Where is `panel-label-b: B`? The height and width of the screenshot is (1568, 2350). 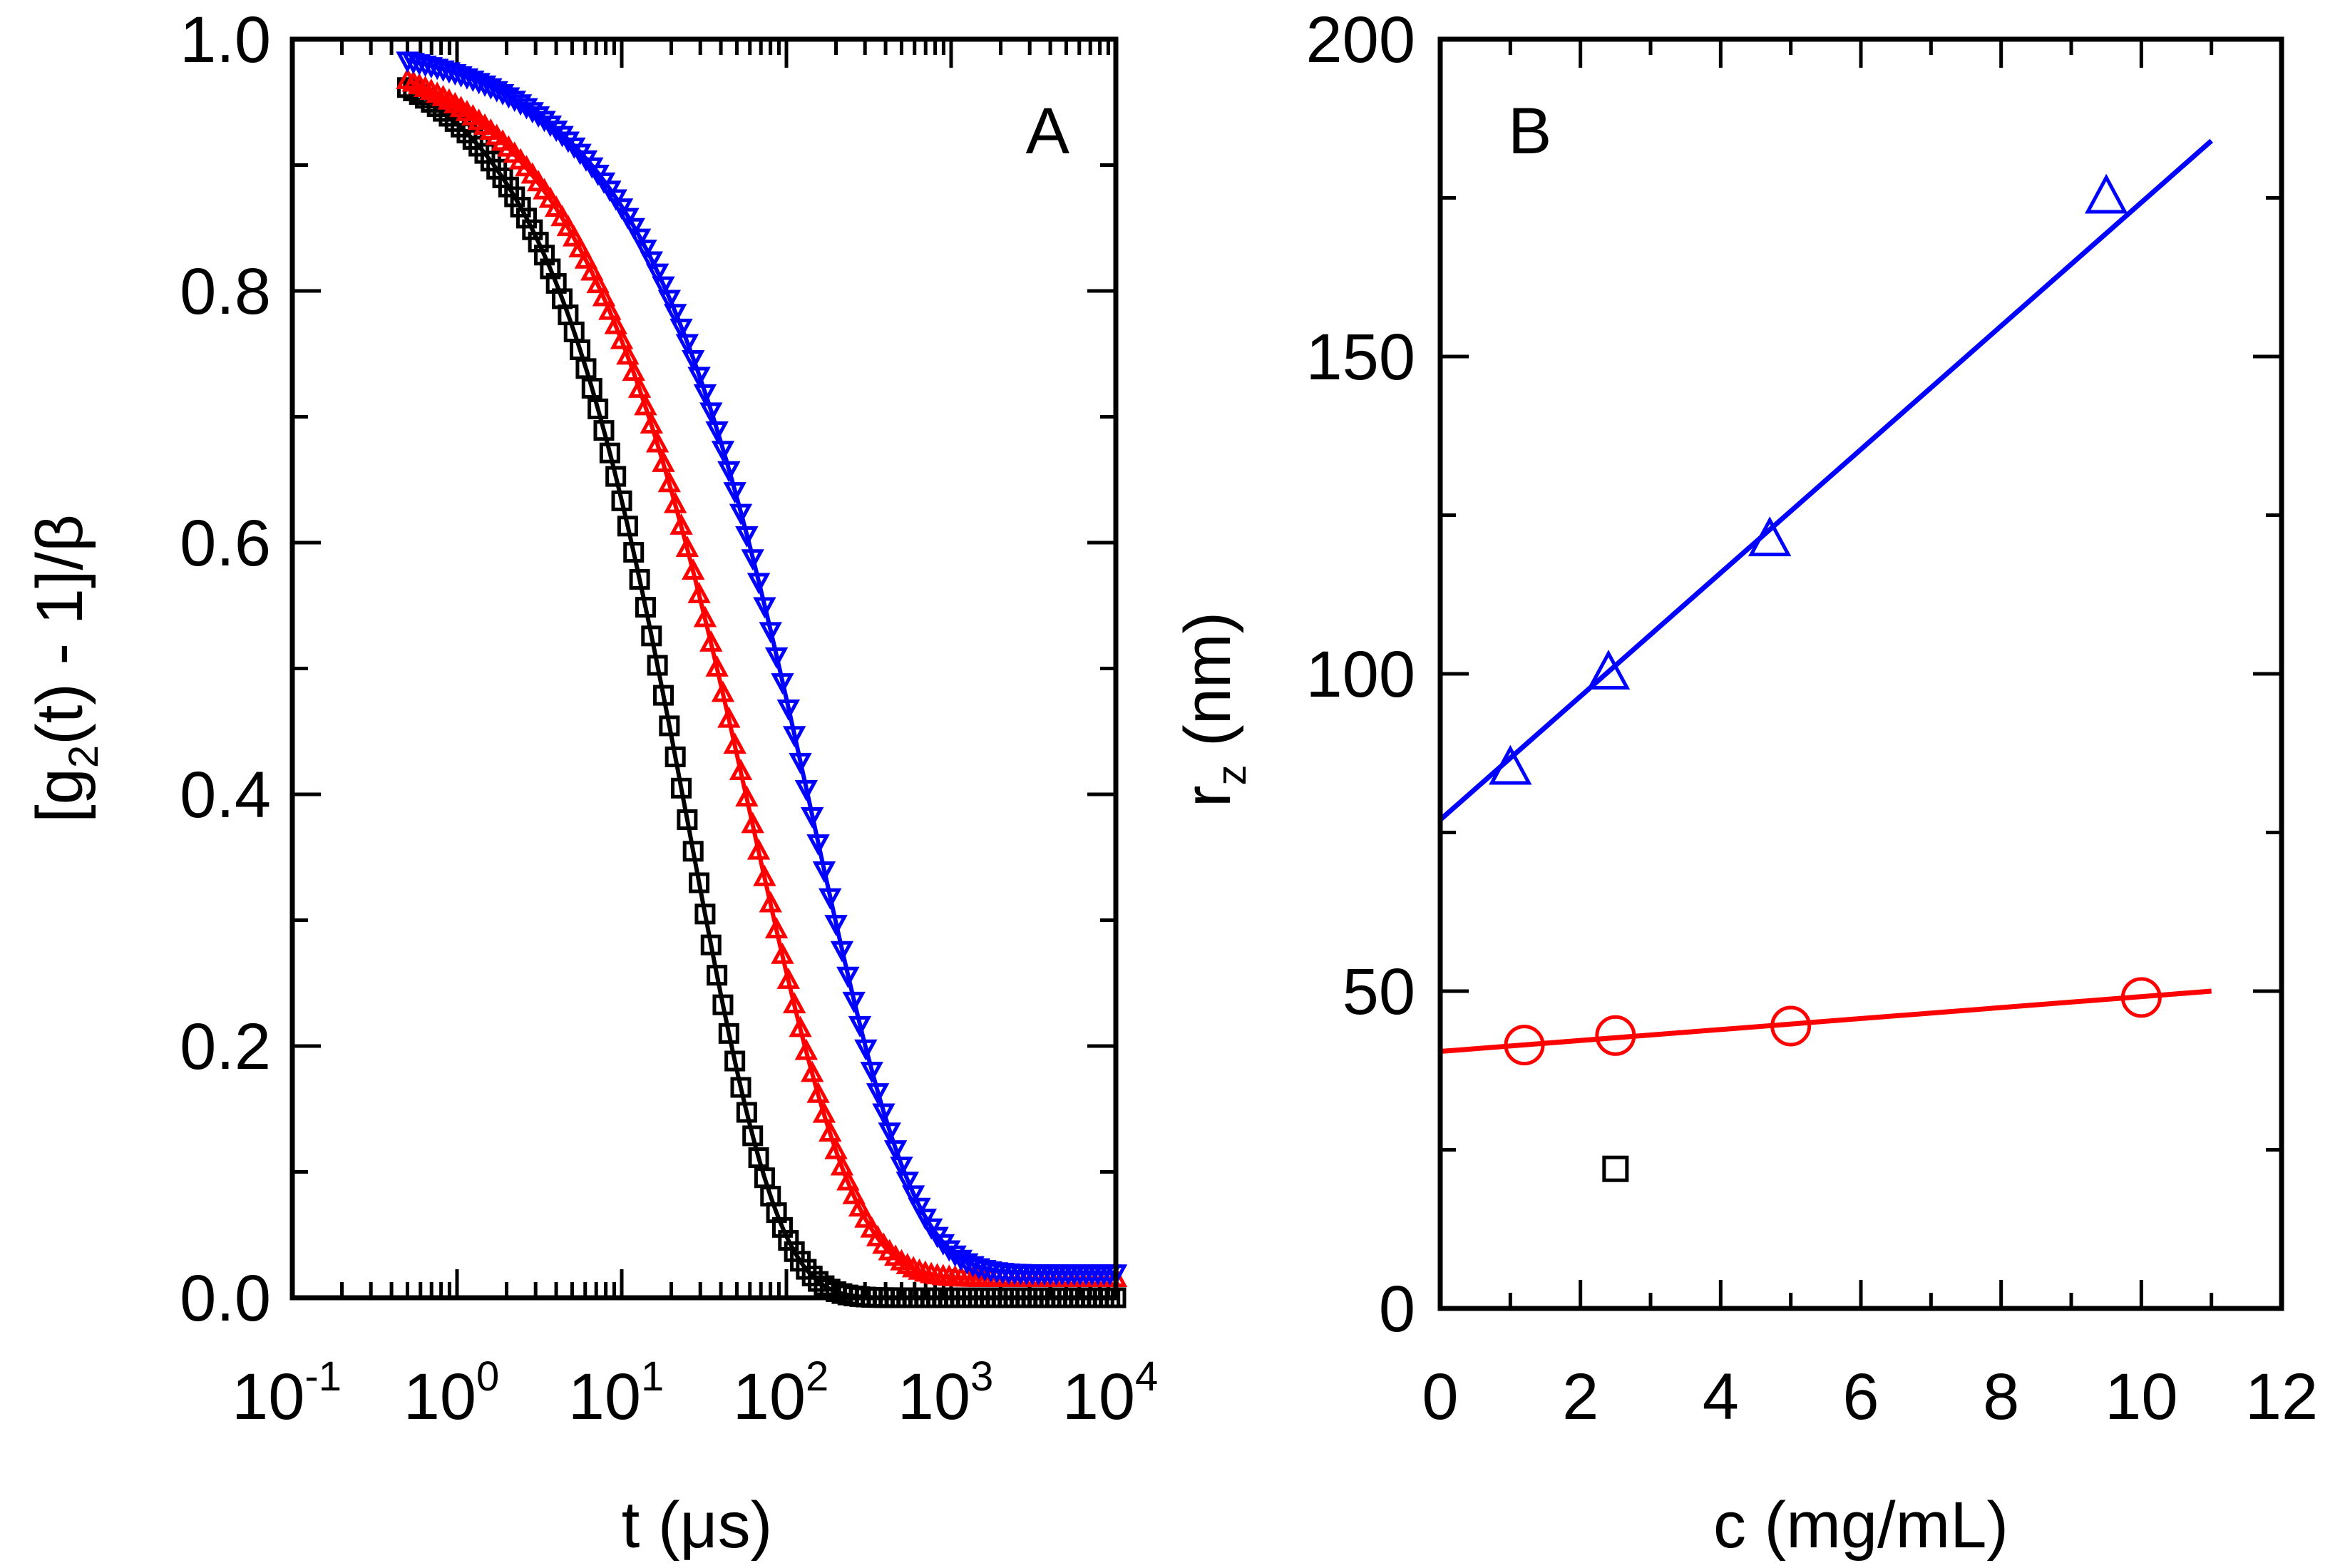
panel-label-b: B is located at coordinates (1529, 131).